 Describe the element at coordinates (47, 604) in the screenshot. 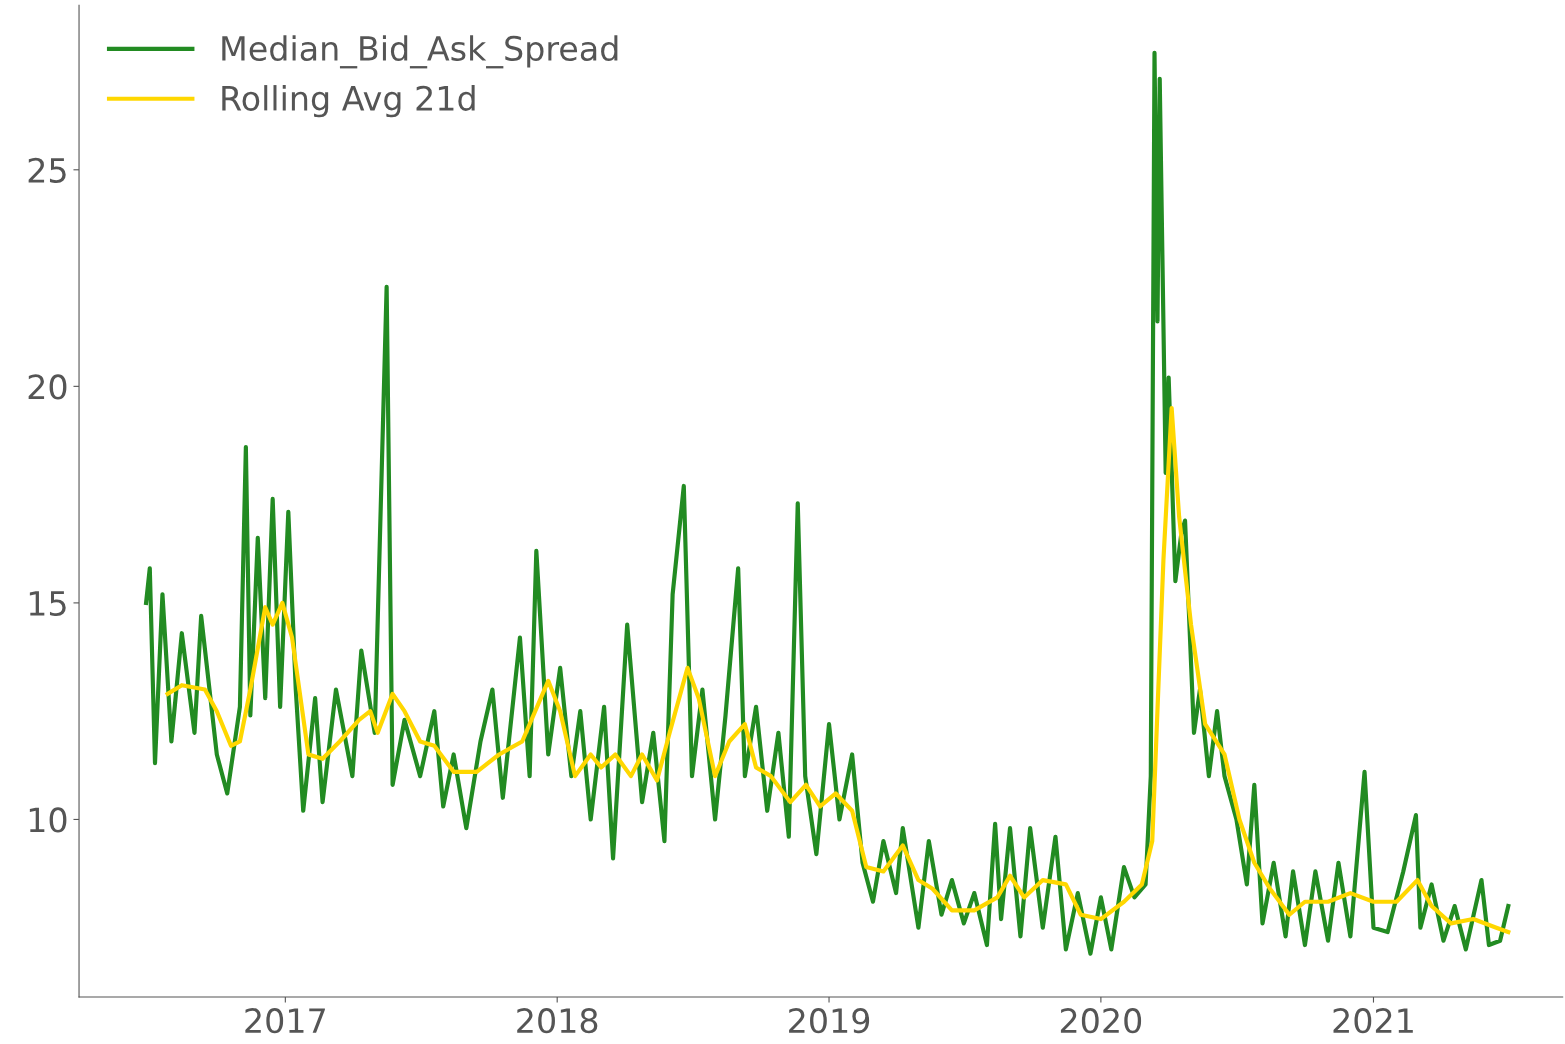

I see `y-tick-label: 15` at that location.